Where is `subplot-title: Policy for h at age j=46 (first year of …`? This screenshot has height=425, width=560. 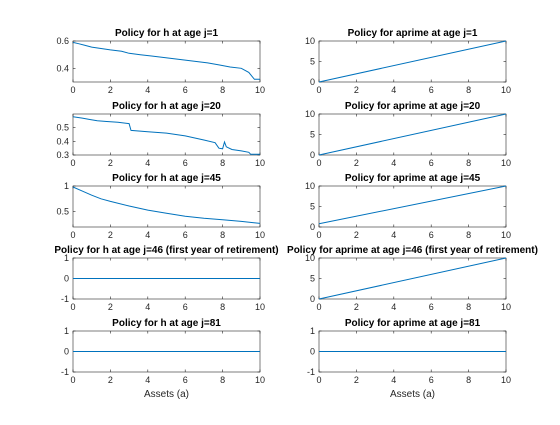
subplot-title: Policy for h at age j=46 (first year of … is located at coordinates (166, 250).